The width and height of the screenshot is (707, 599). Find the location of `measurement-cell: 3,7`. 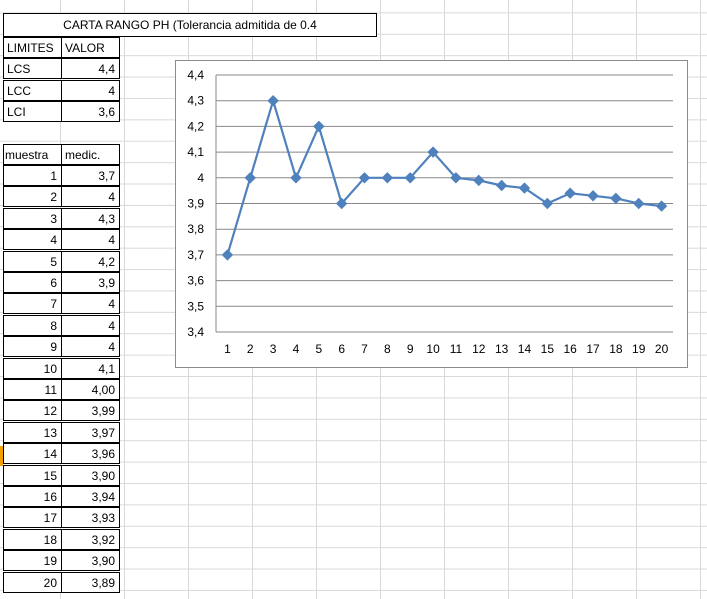

measurement-cell: 3,7 is located at coordinates (90, 175).